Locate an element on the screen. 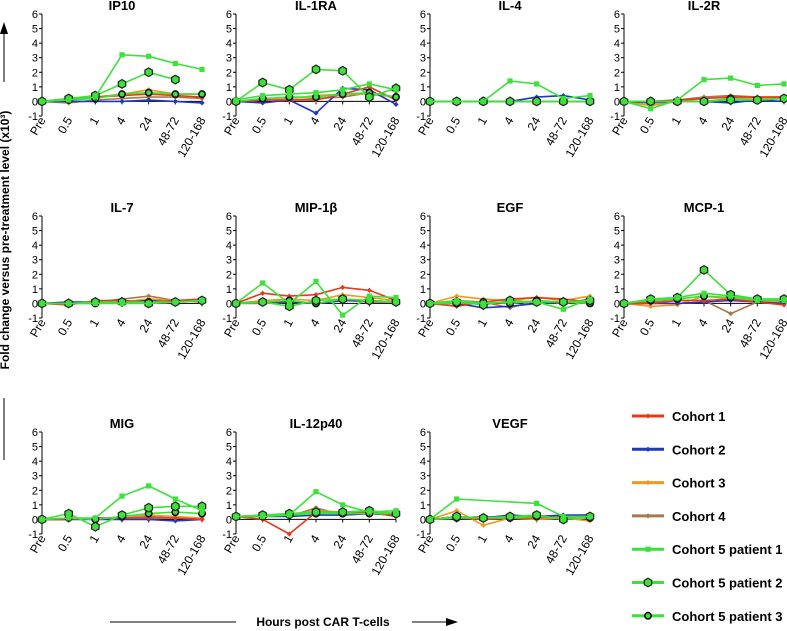  panel-title: IL-7 is located at coordinates (121, 207).